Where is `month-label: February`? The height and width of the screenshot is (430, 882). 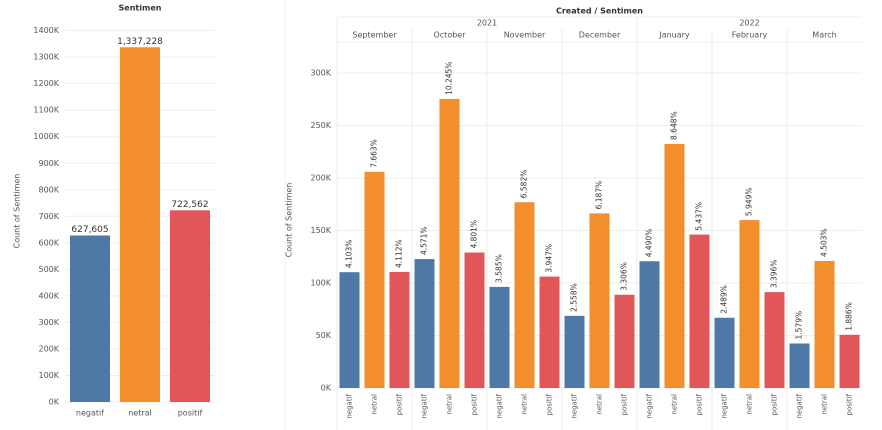
month-label: February is located at coordinates (750, 35).